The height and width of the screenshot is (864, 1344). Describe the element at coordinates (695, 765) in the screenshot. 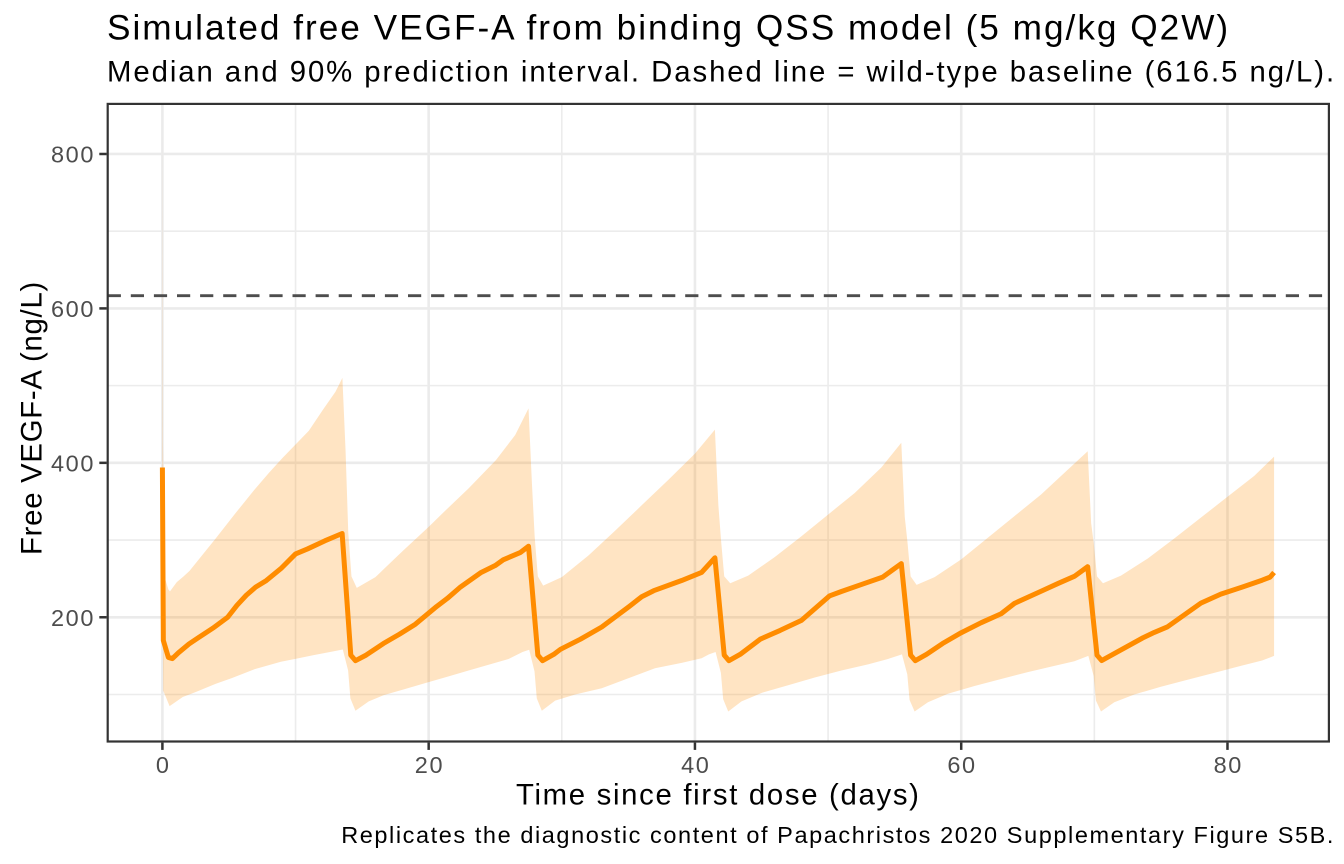

I see `svg-text: 40` at that location.